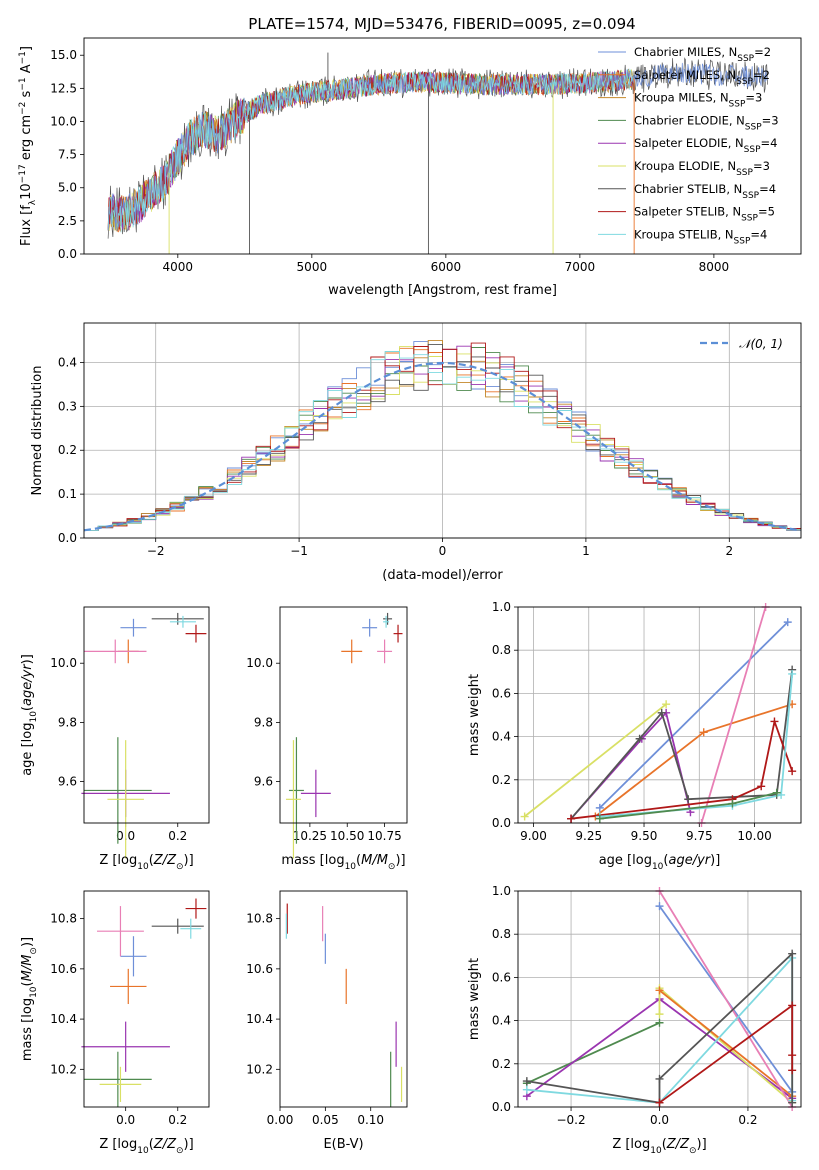 The height and width of the screenshot is (1170, 819). I want to click on age-vs-Z-points, so click(144, 735).